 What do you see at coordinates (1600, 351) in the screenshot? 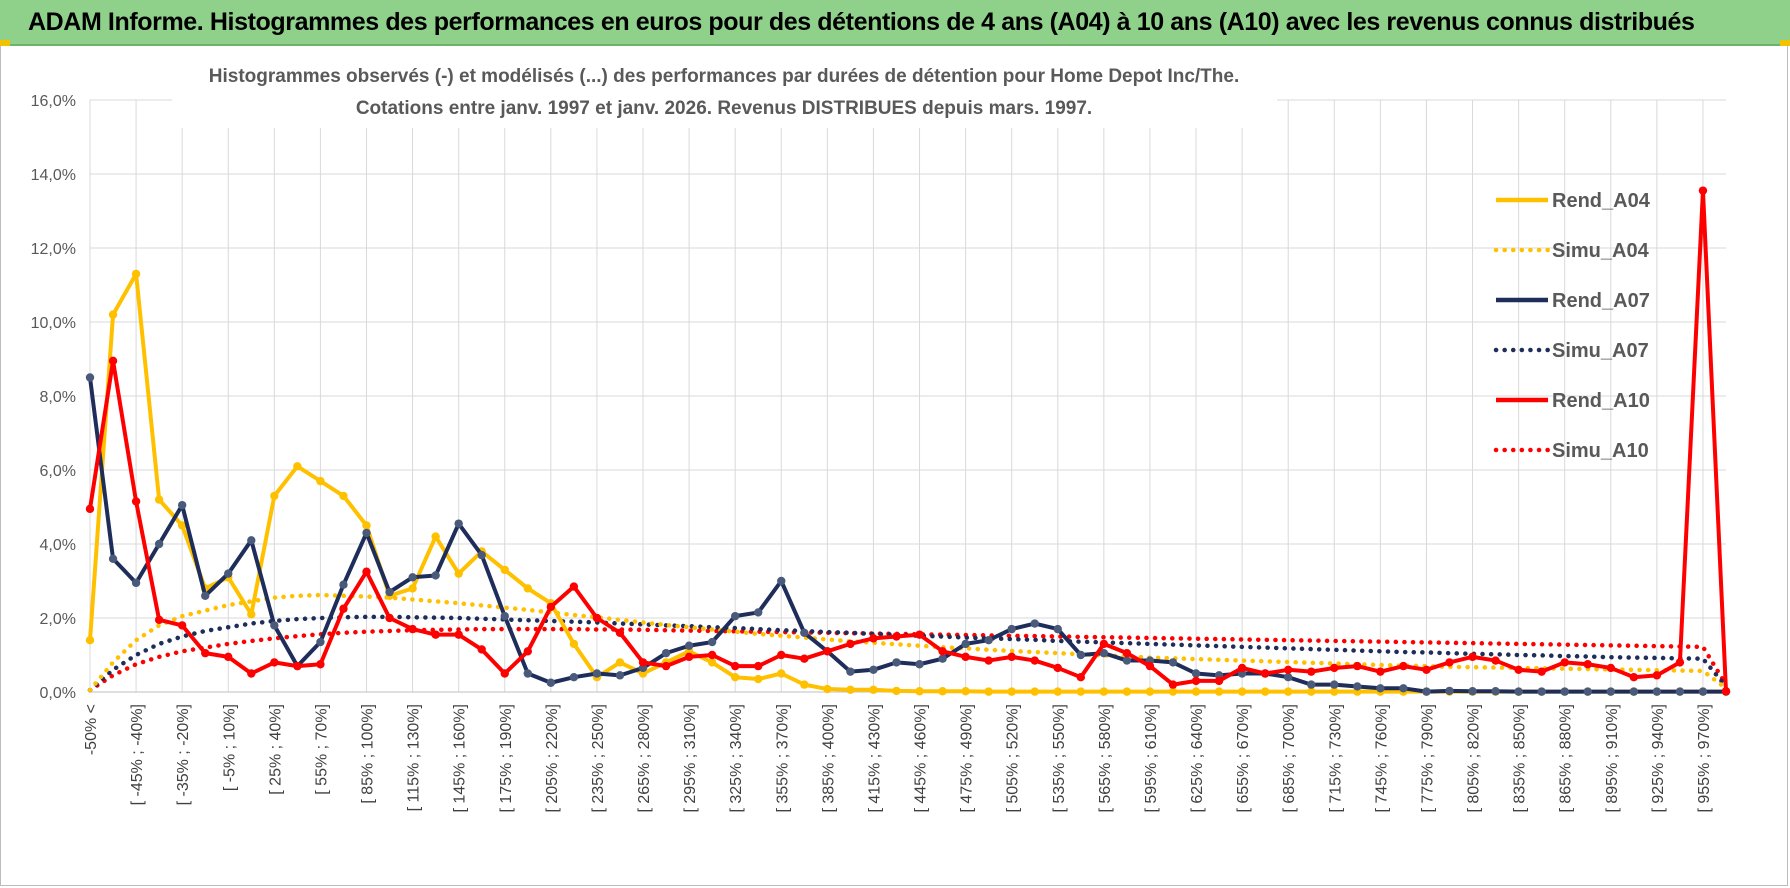
I see `legend-label-simu-a07: Simu_A07` at bounding box center [1600, 351].